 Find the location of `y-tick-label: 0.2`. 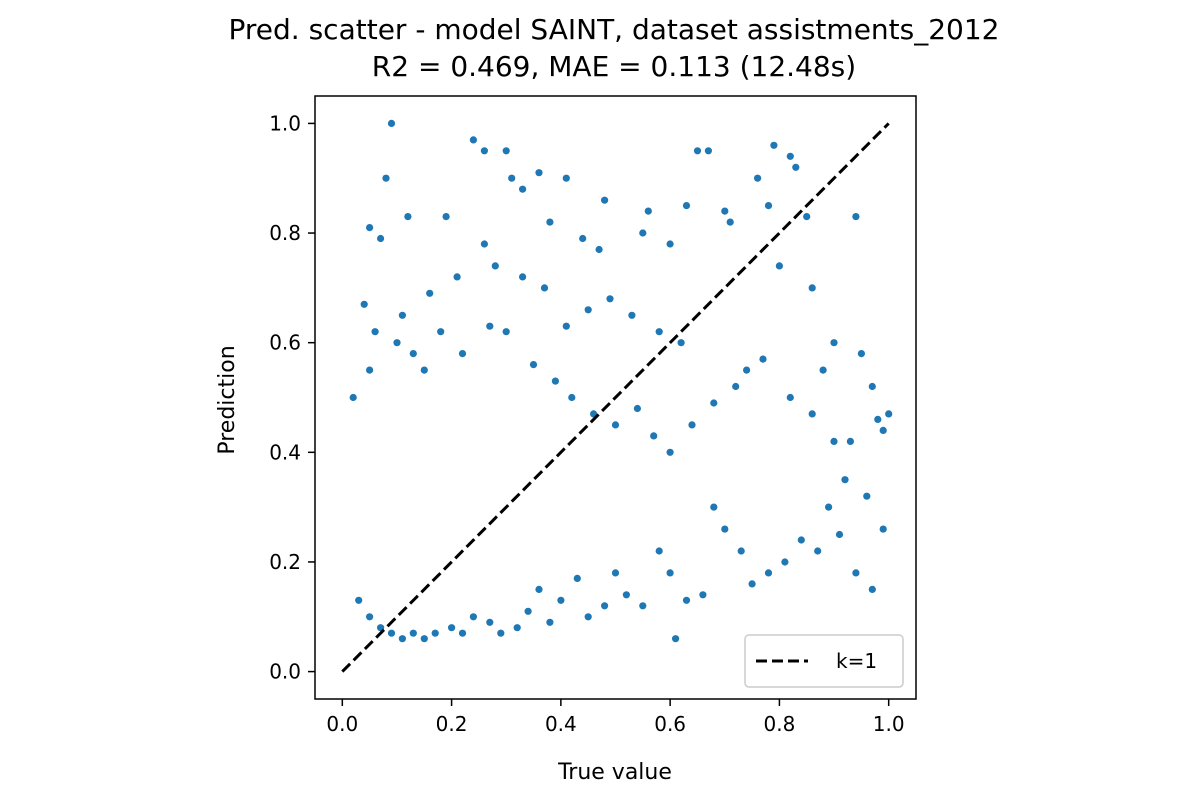

y-tick-label: 0.2 is located at coordinates (285, 562).